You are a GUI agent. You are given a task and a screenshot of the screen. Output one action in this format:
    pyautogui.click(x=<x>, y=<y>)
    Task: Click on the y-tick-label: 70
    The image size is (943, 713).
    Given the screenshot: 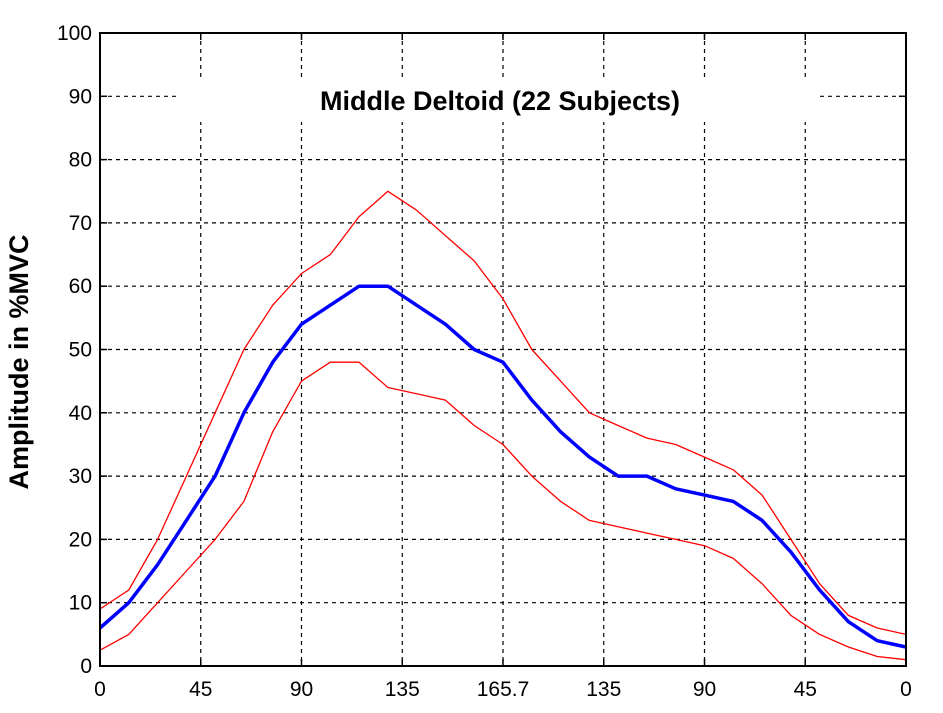 What is the action you would take?
    pyautogui.click(x=80, y=223)
    